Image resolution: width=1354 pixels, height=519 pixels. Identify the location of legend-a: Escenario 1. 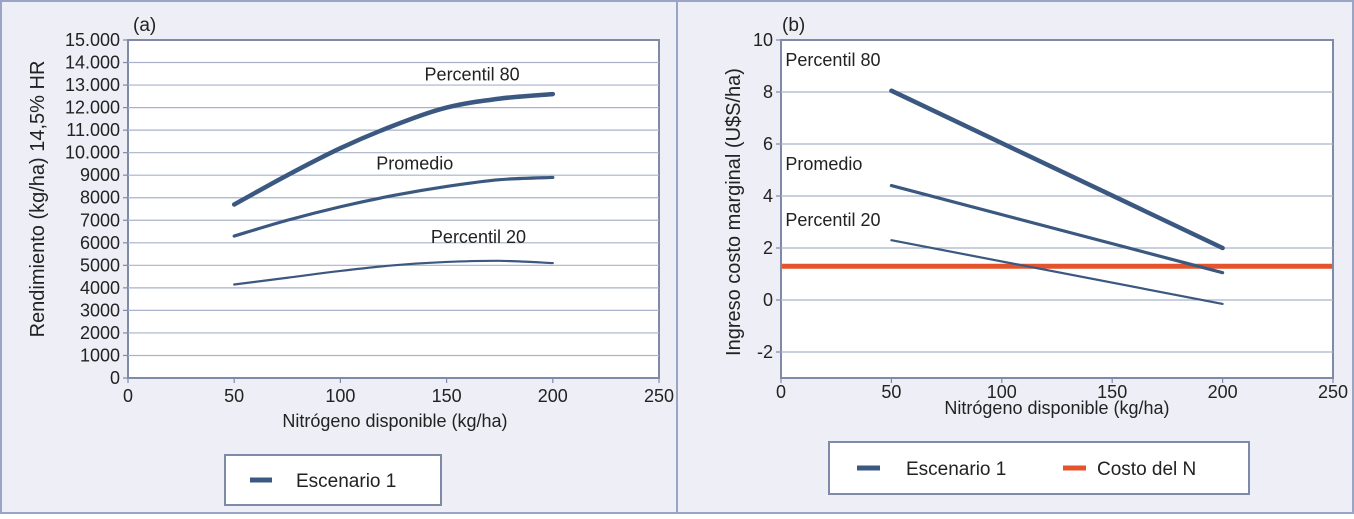
(333, 480).